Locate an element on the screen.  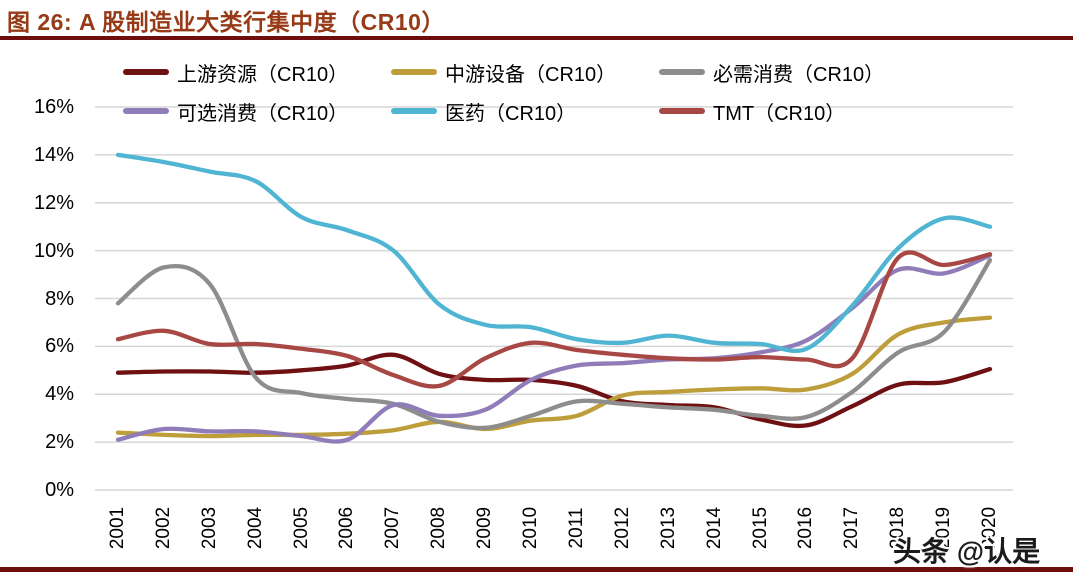
y-axis-label: 2% is located at coordinates (59, 442).